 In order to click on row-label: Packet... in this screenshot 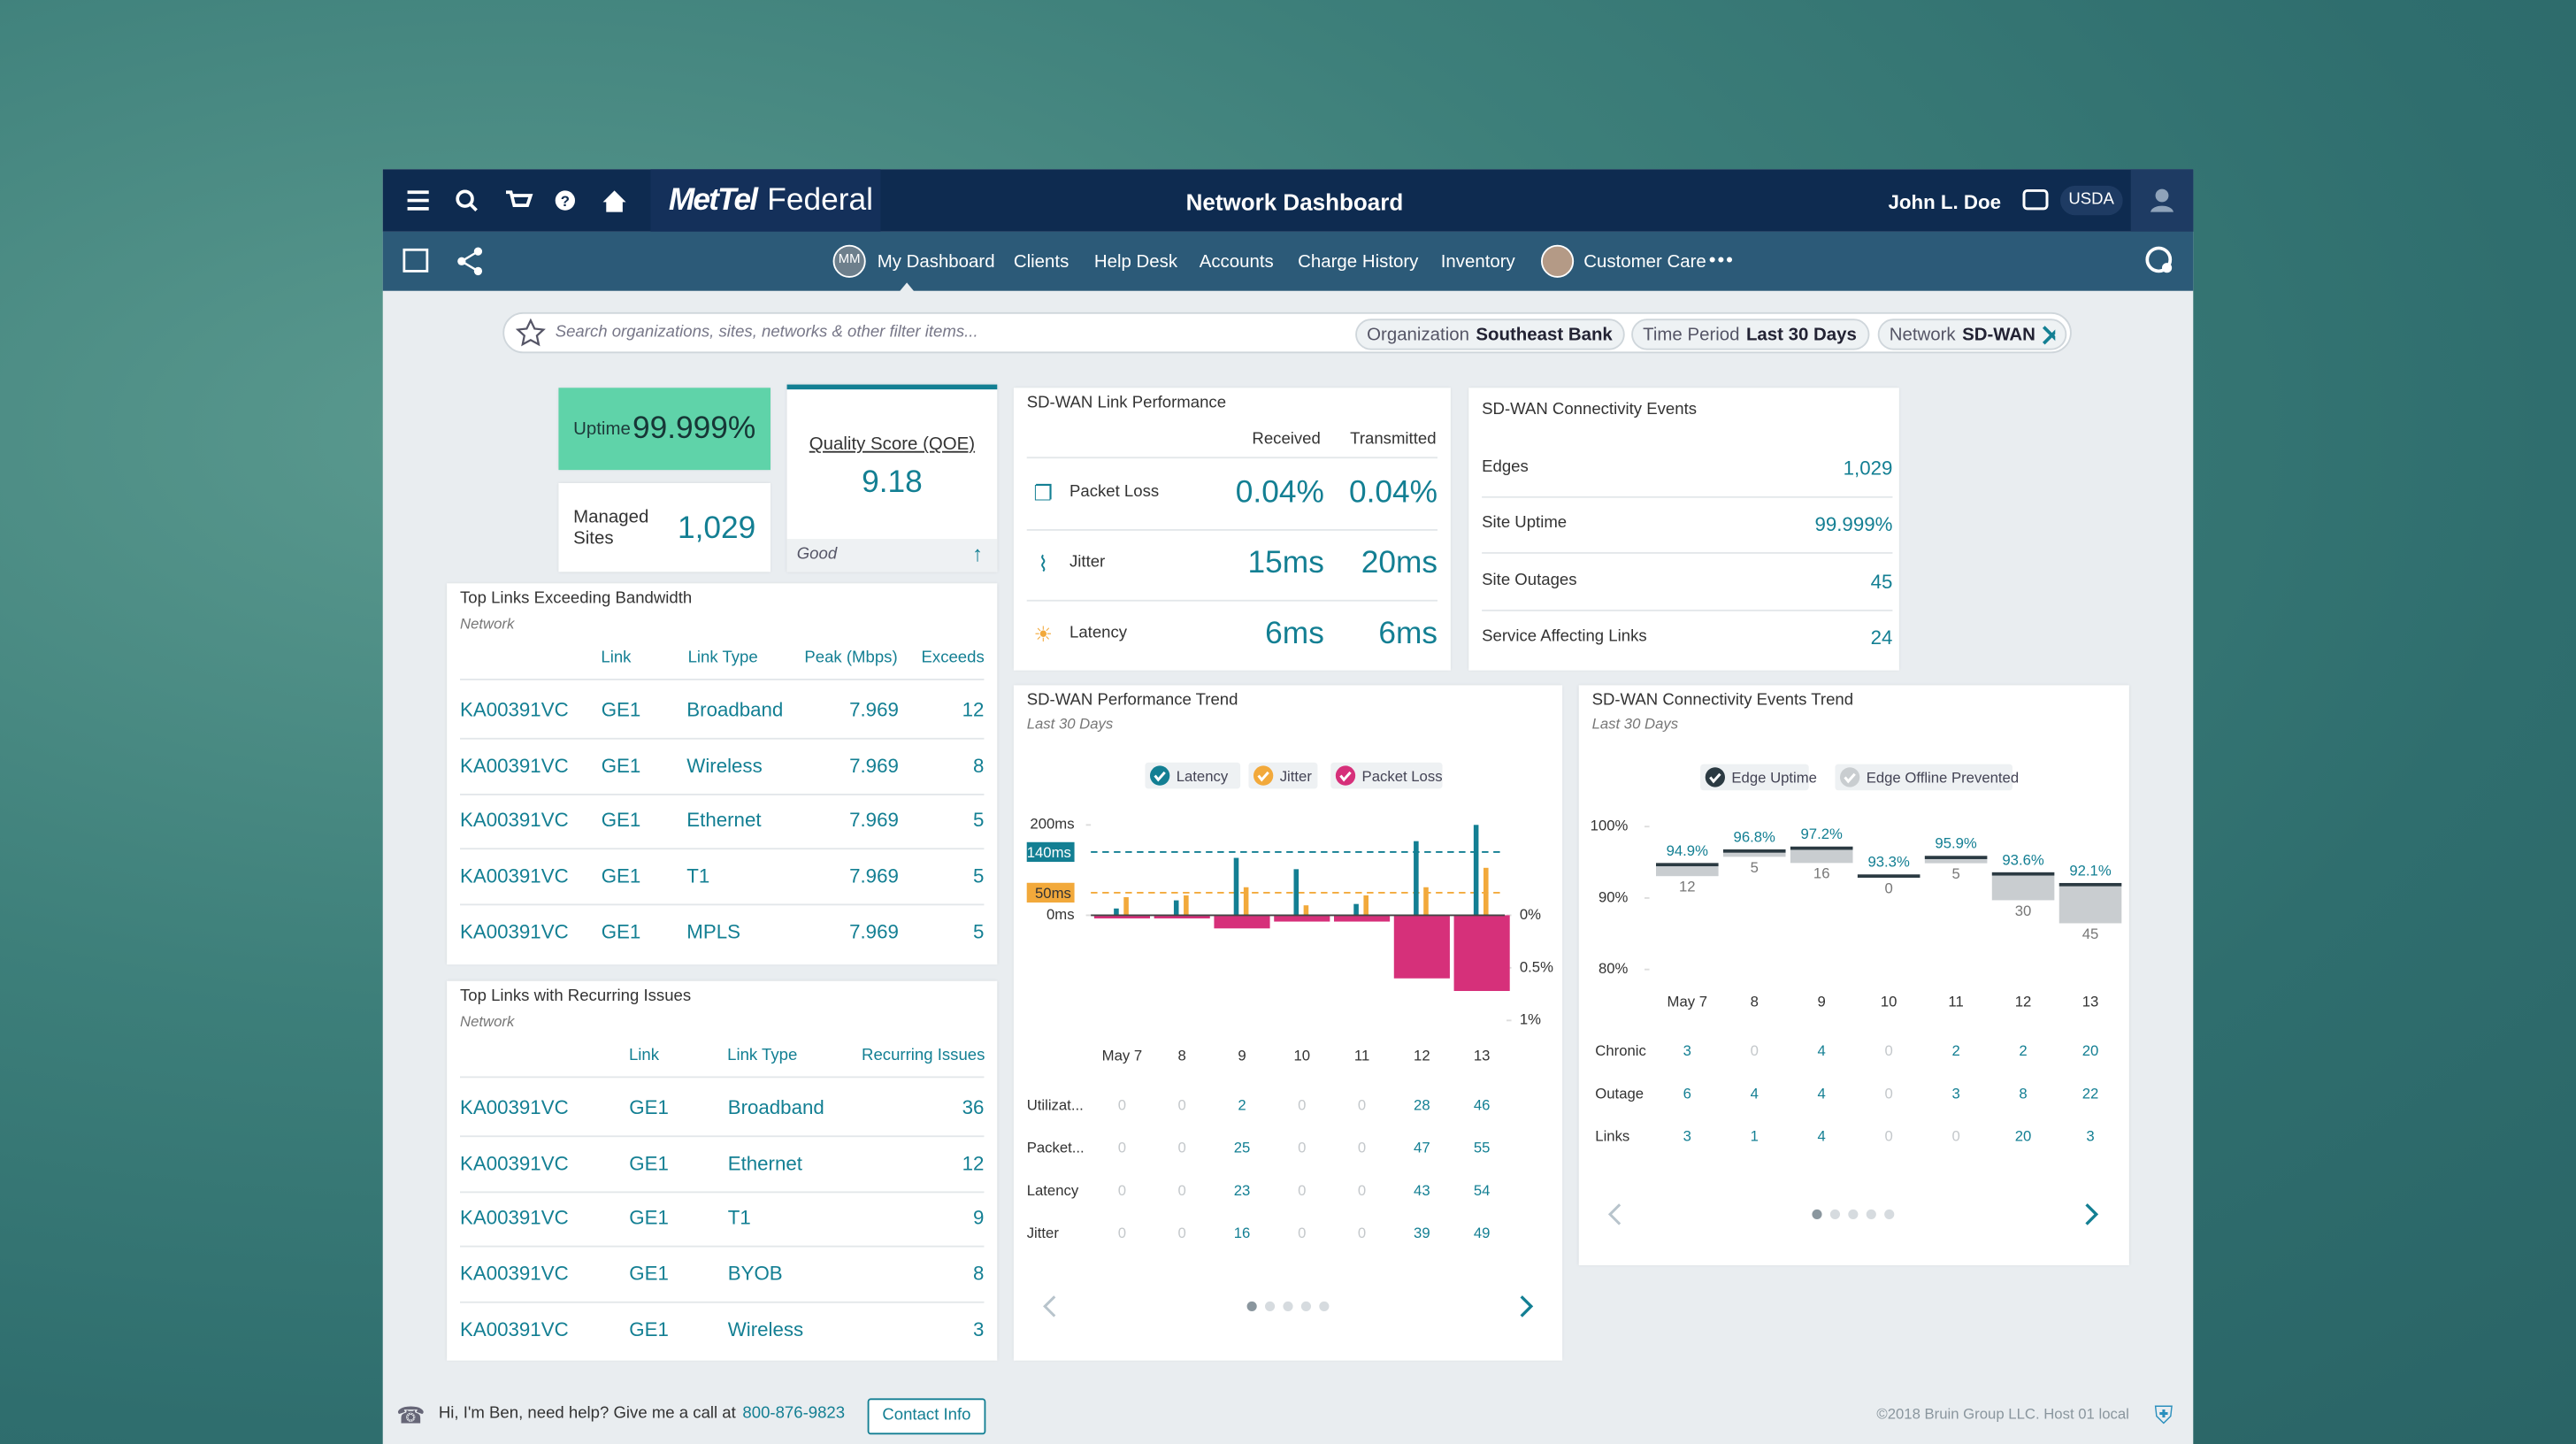, I will do `click(1056, 1148)`.